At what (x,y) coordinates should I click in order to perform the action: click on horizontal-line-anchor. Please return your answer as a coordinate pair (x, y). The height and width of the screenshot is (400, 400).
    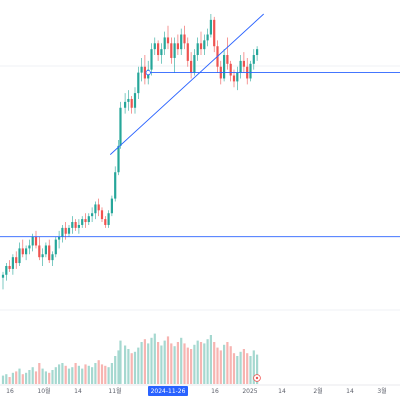
    Looking at the image, I should click on (148, 73).